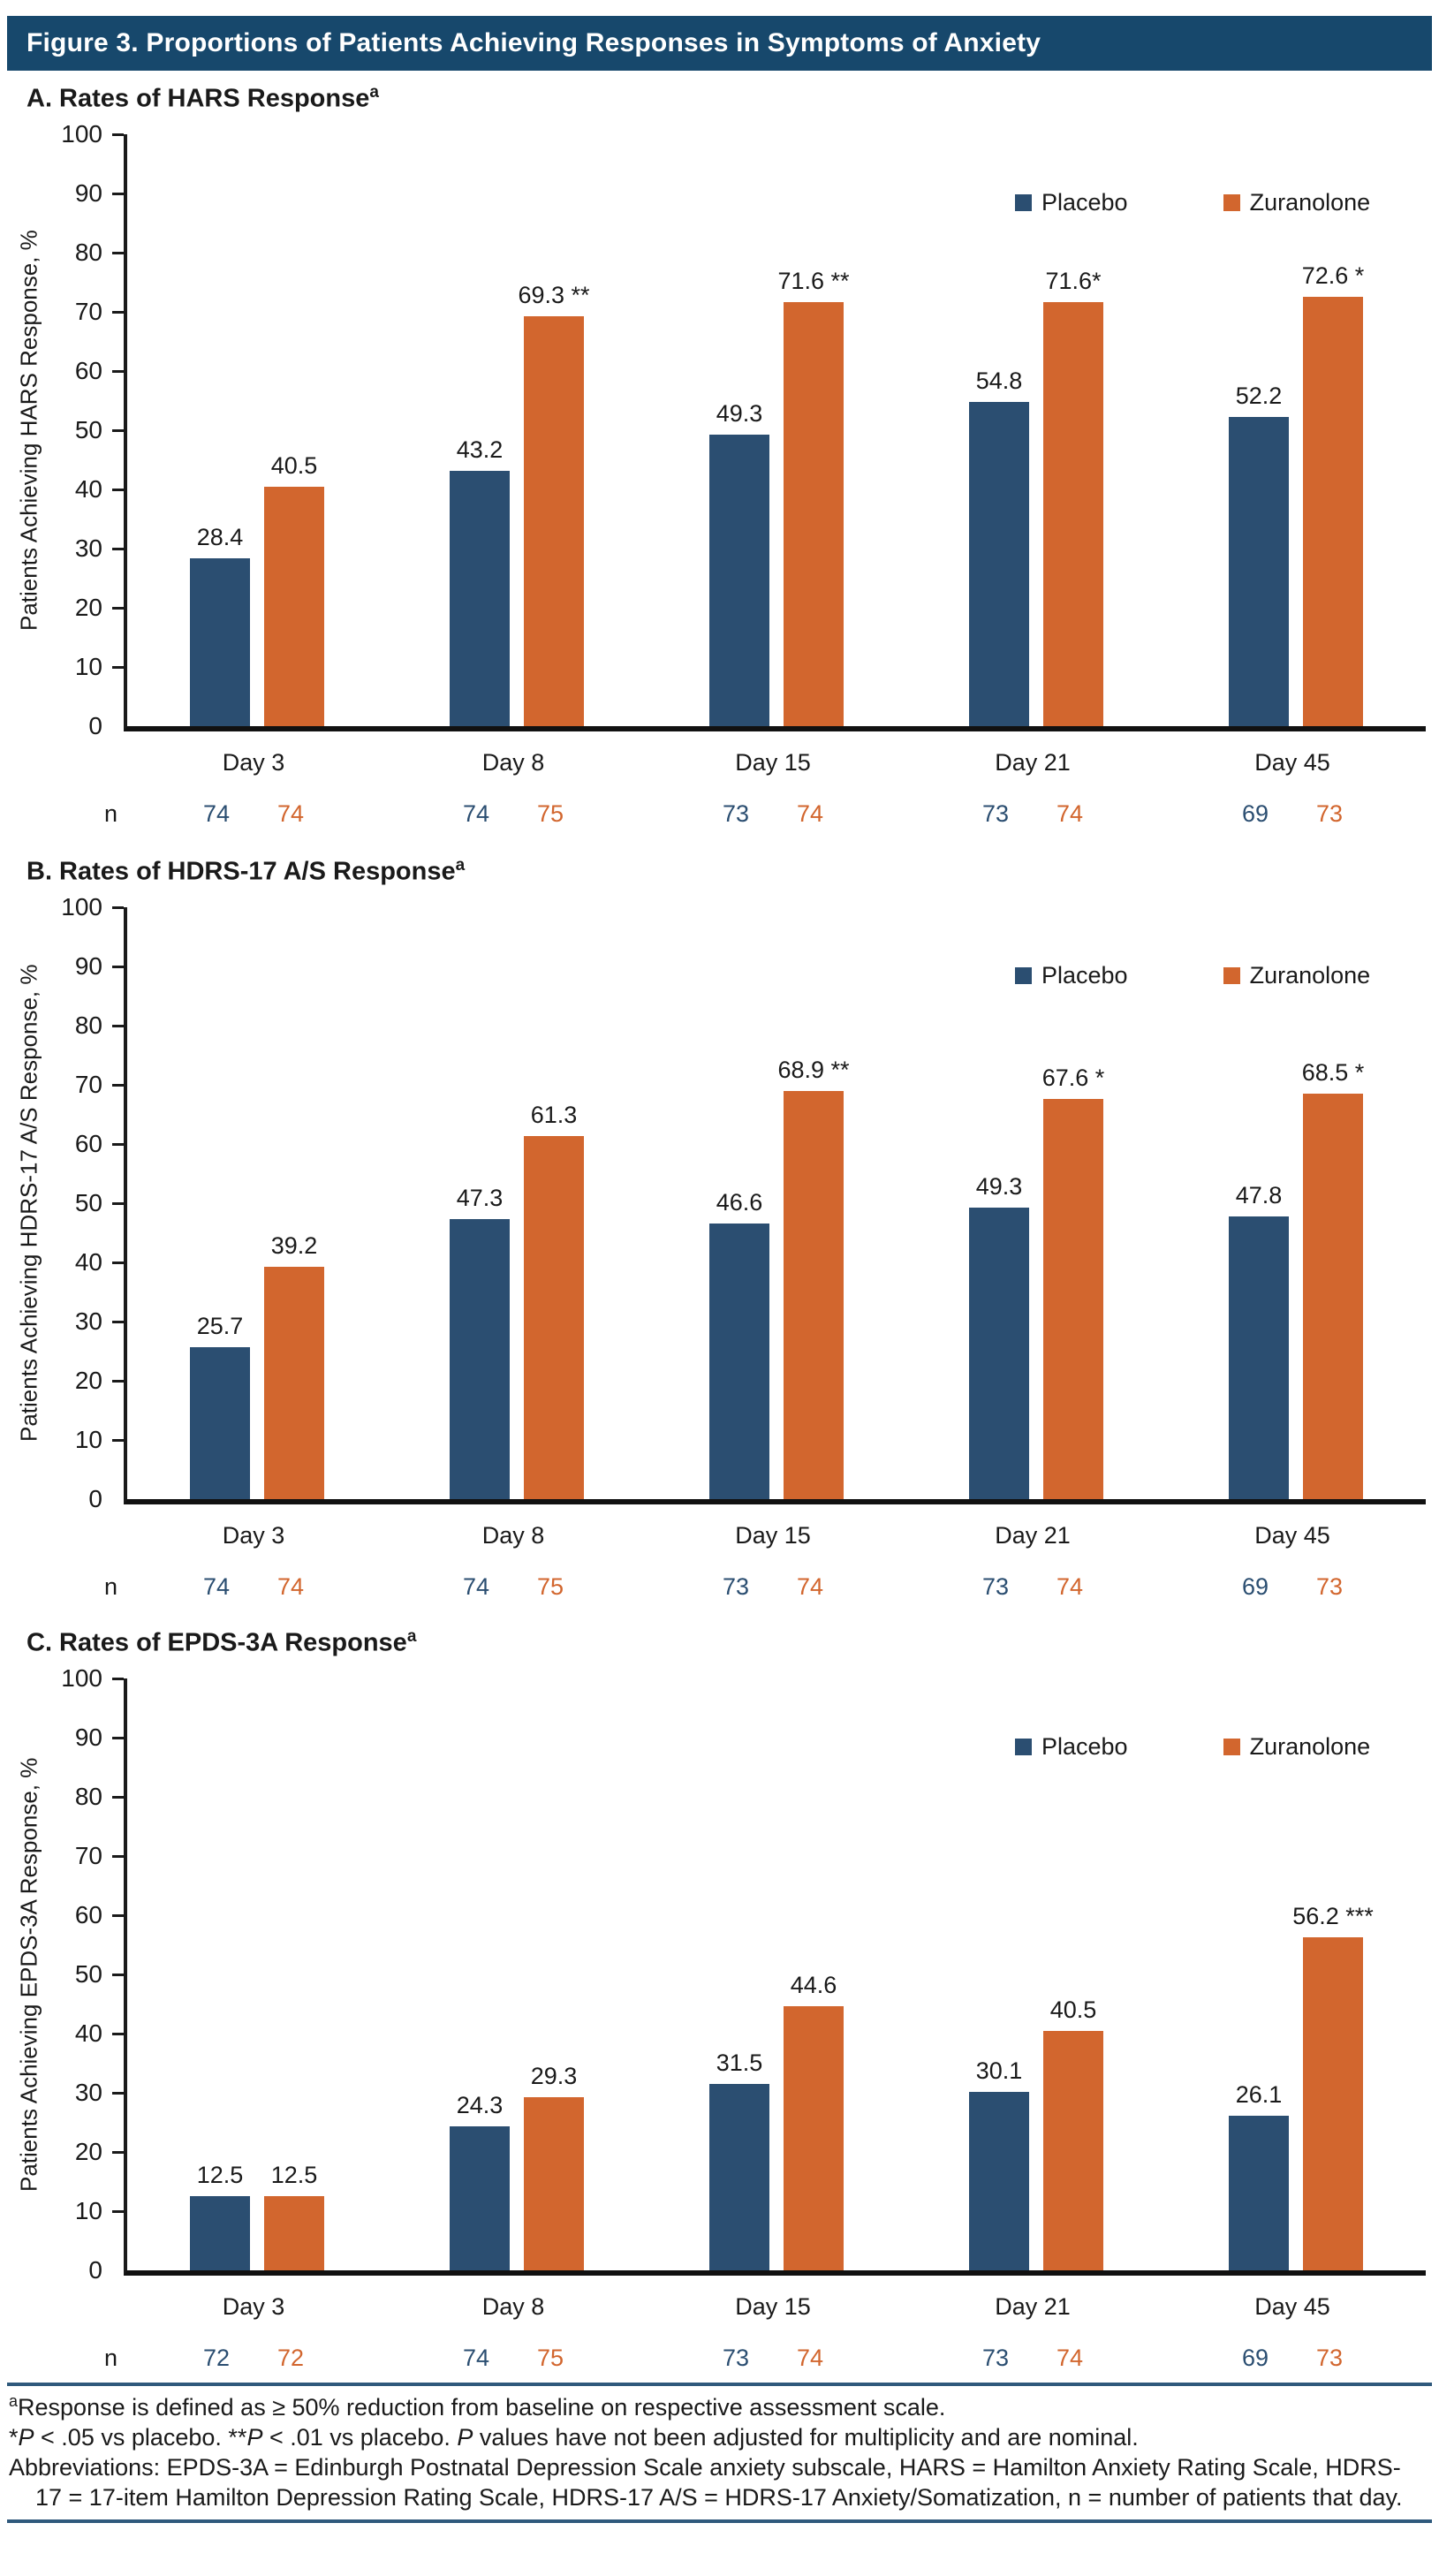 Image resolution: width=1439 pixels, height=2576 pixels. What do you see at coordinates (203, 99) in the screenshot?
I see `panel-heading: A. Rates of HARS Responsea` at bounding box center [203, 99].